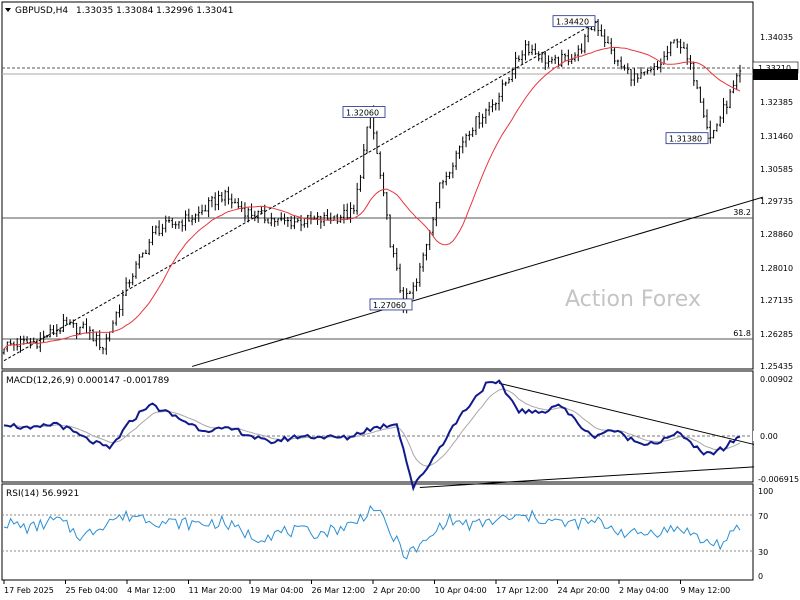 This screenshot has height=600, width=800. Describe the element at coordinates (87, 381) in the screenshot. I see `macd-title: MACD(12,26,9) 0.000147 -0.001789` at that location.